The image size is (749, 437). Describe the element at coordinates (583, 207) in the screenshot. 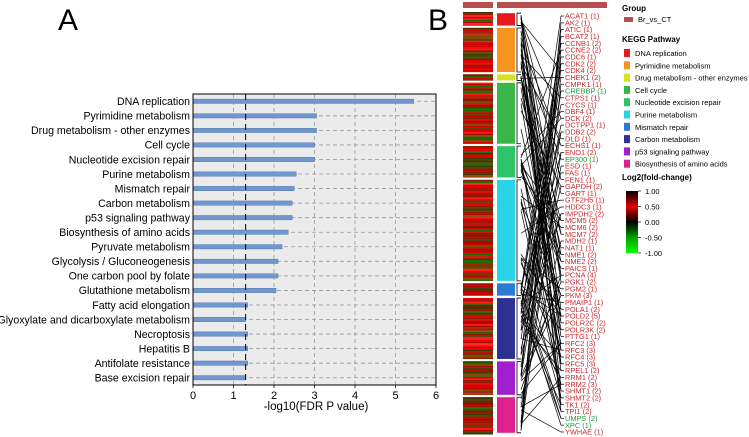

I see `gene-label: HDDC3 (1)` at that location.